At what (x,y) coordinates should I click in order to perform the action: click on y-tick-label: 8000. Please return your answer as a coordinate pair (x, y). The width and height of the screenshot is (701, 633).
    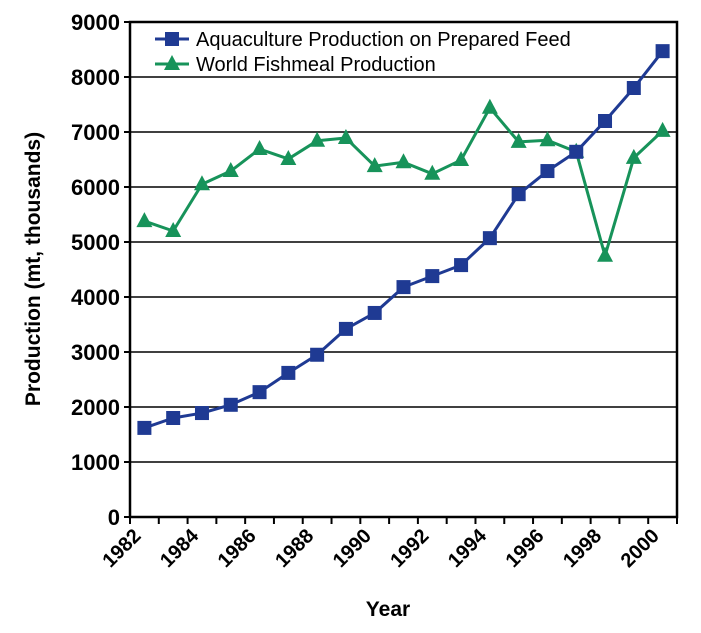
    Looking at the image, I should click on (95, 77).